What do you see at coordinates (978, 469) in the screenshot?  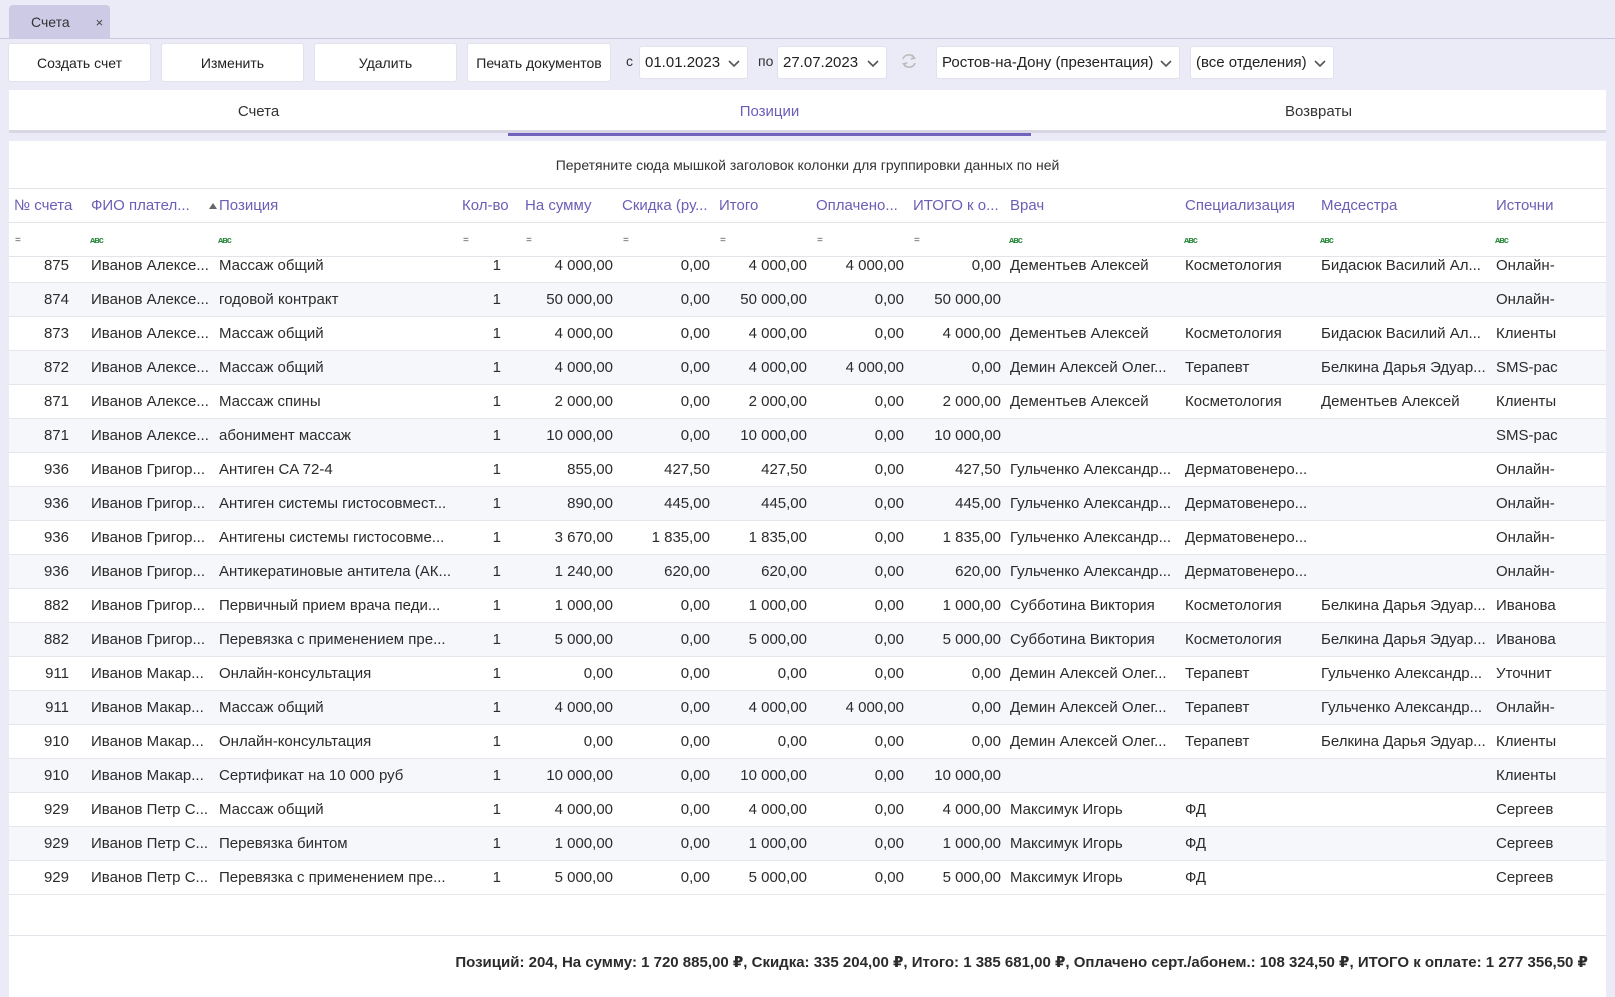 I see `cell-to-pay: 427,50` at bounding box center [978, 469].